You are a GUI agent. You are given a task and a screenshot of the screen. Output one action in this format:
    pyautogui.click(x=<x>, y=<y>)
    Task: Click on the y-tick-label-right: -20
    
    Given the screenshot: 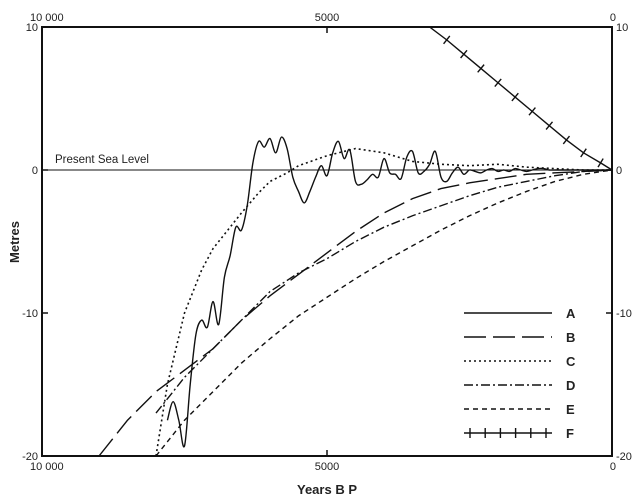 What is the action you would take?
    pyautogui.click(x=624, y=457)
    